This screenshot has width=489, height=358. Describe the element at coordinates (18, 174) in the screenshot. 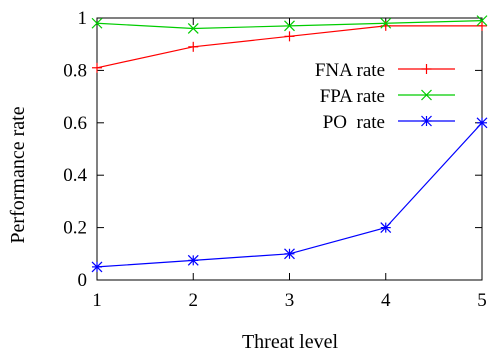

I see `y-axis-title: Performance rate` at that location.